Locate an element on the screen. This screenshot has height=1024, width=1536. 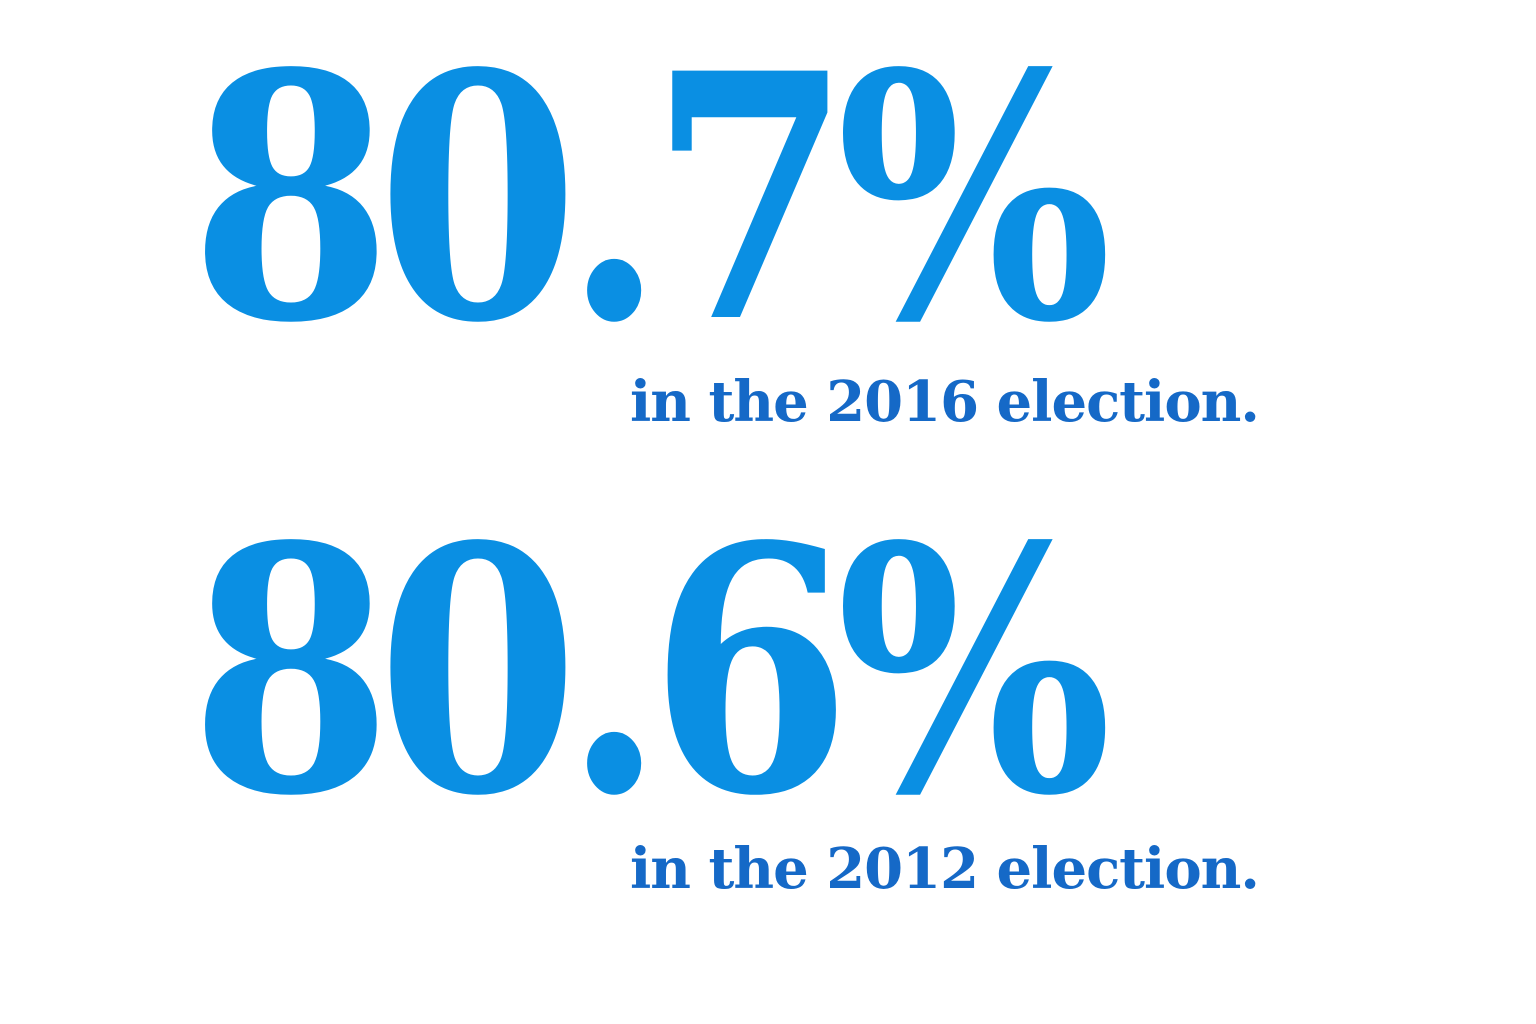
caption-2012: in the 2012 election. is located at coordinates (945, 869).